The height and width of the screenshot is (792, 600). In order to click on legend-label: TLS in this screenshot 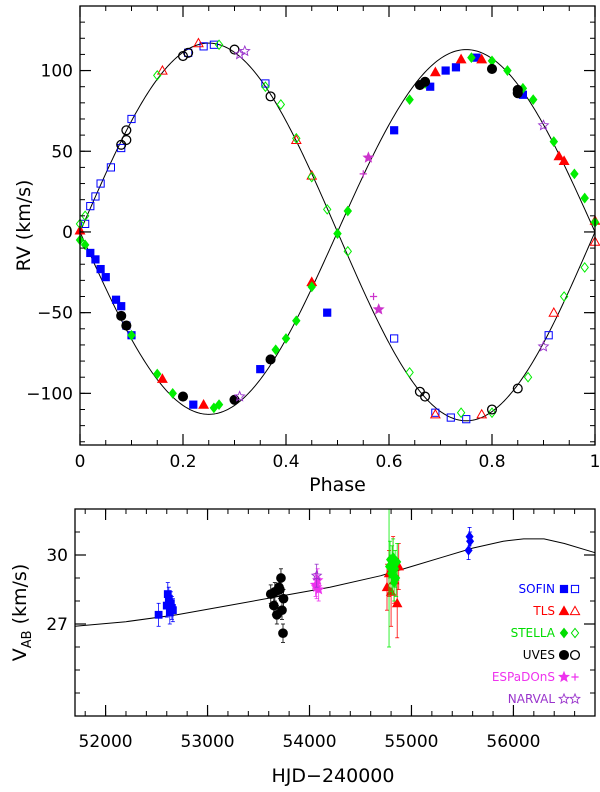, I will do `click(543, 611)`.